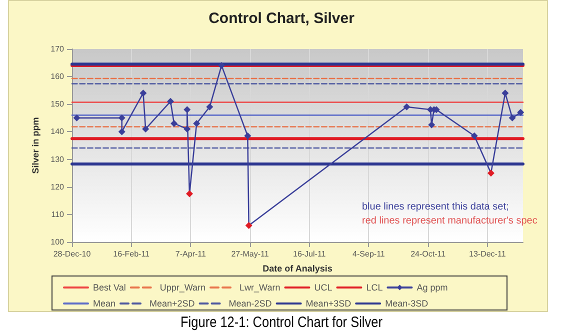  I want to click on x-tick-label: 4-Sep-11, so click(369, 254).